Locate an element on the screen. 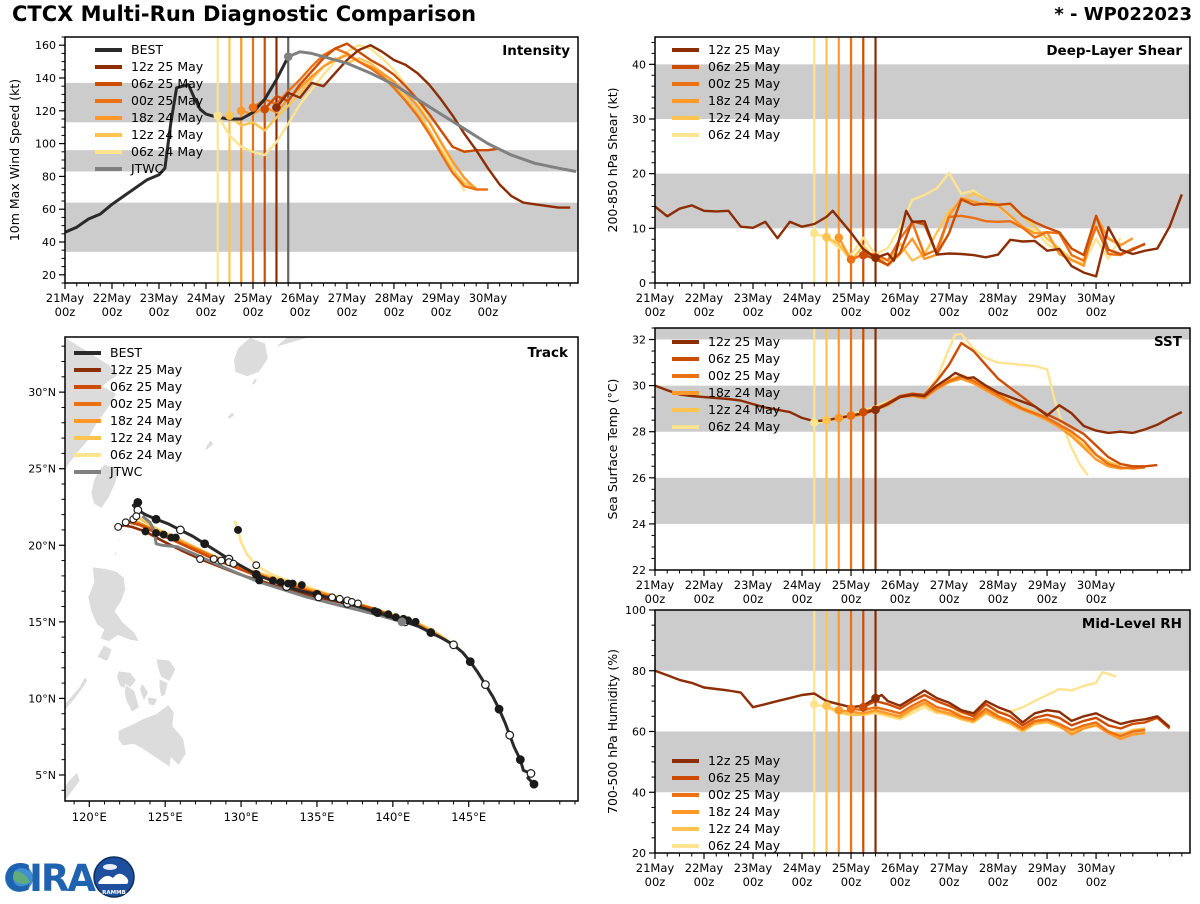  legend-label-r06z24: 06z 24 May is located at coordinates (744, 845).